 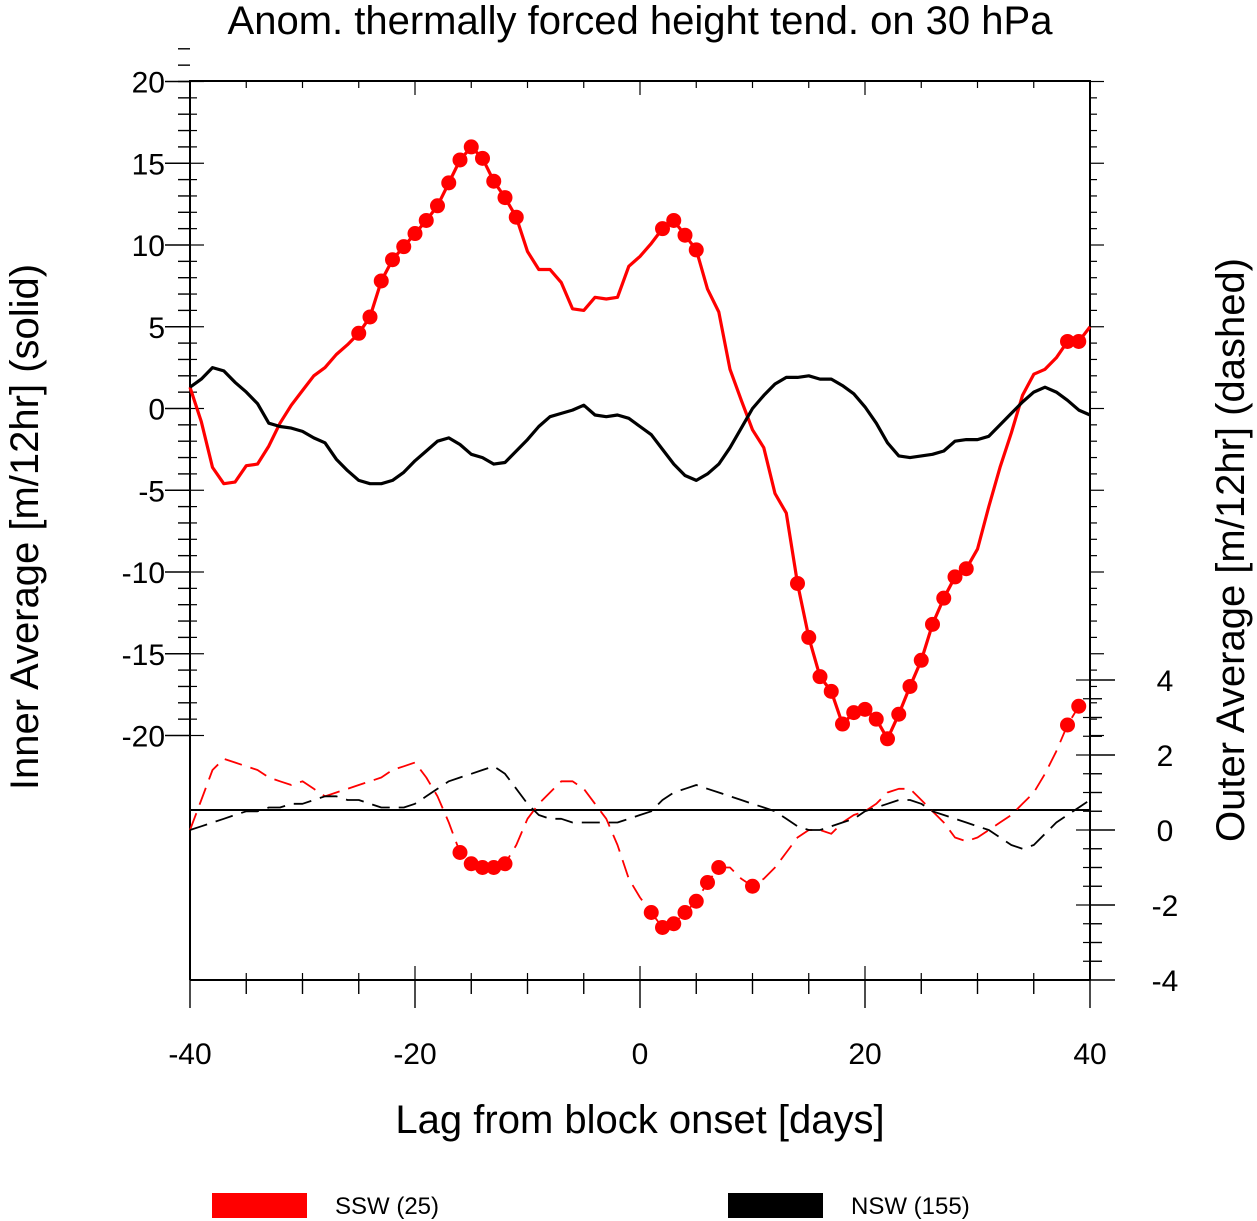 I want to click on nsw-inner-solid-line, so click(x=640, y=426).